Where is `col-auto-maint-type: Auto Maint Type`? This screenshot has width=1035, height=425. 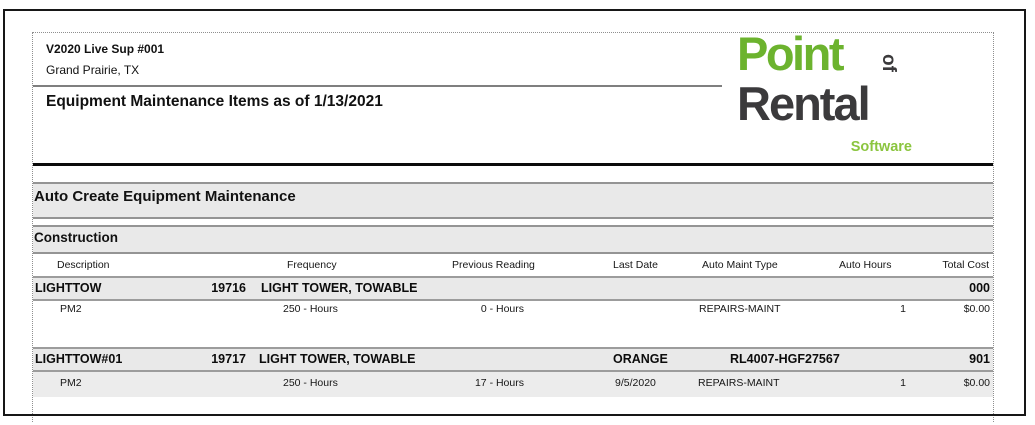
col-auto-maint-type: Auto Maint Type is located at coordinates (740, 265).